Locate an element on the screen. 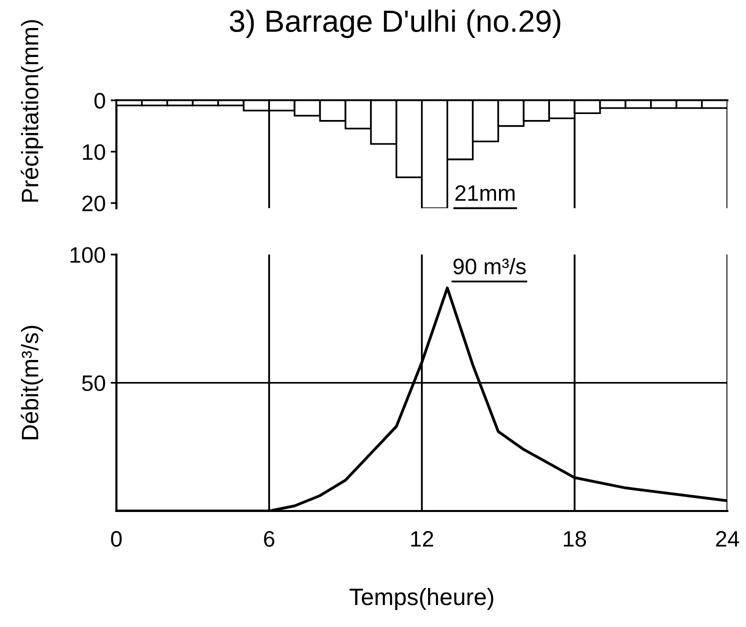 Image resolution: width=746 pixels, height=627 pixels. y-tick-label: 50 is located at coordinates (94, 383).